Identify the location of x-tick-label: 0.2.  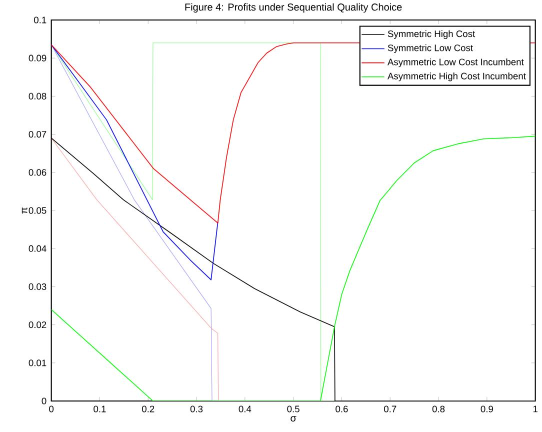
(148, 409).